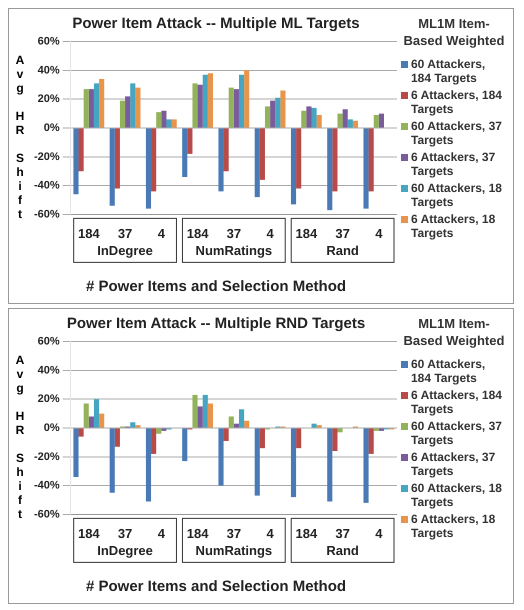 This screenshot has height=610, width=524. Describe the element at coordinates (216, 23) in the screenshot. I see `chart-title: Power Item Attack -- Multiple ML Targets` at that location.